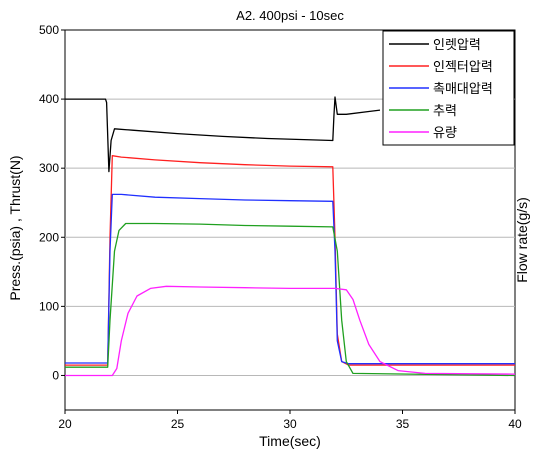  I want to click on y-tick-label: 100, so click(49, 306).